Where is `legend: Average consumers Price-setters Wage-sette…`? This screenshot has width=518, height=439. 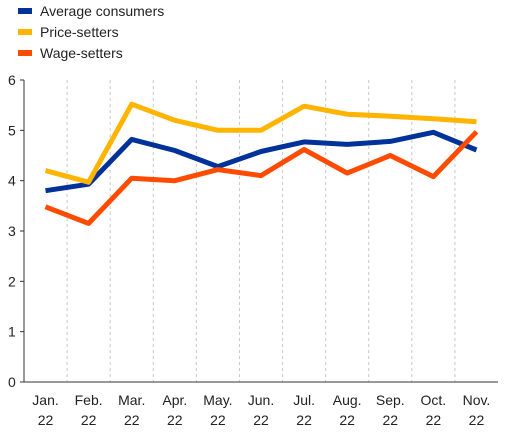
legend: Average consumers Price-setters Wage-sette… is located at coordinates (91, 32).